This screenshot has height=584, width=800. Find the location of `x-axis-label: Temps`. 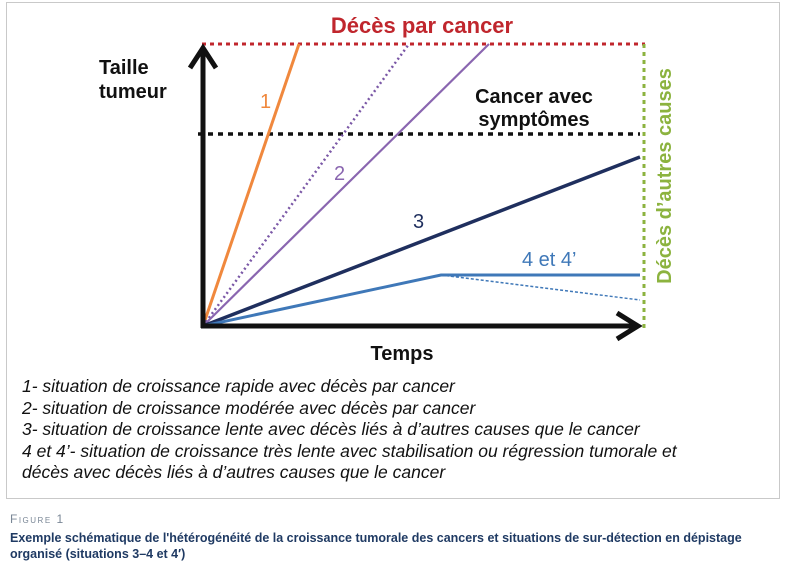

x-axis-label: Temps is located at coordinates (402, 354).